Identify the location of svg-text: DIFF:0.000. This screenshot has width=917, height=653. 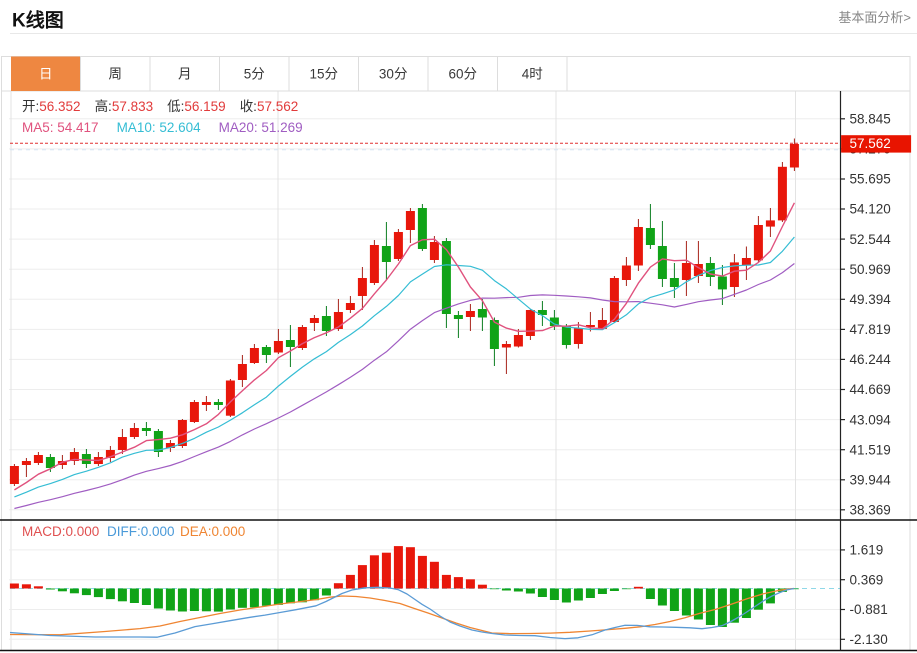
(141, 531).